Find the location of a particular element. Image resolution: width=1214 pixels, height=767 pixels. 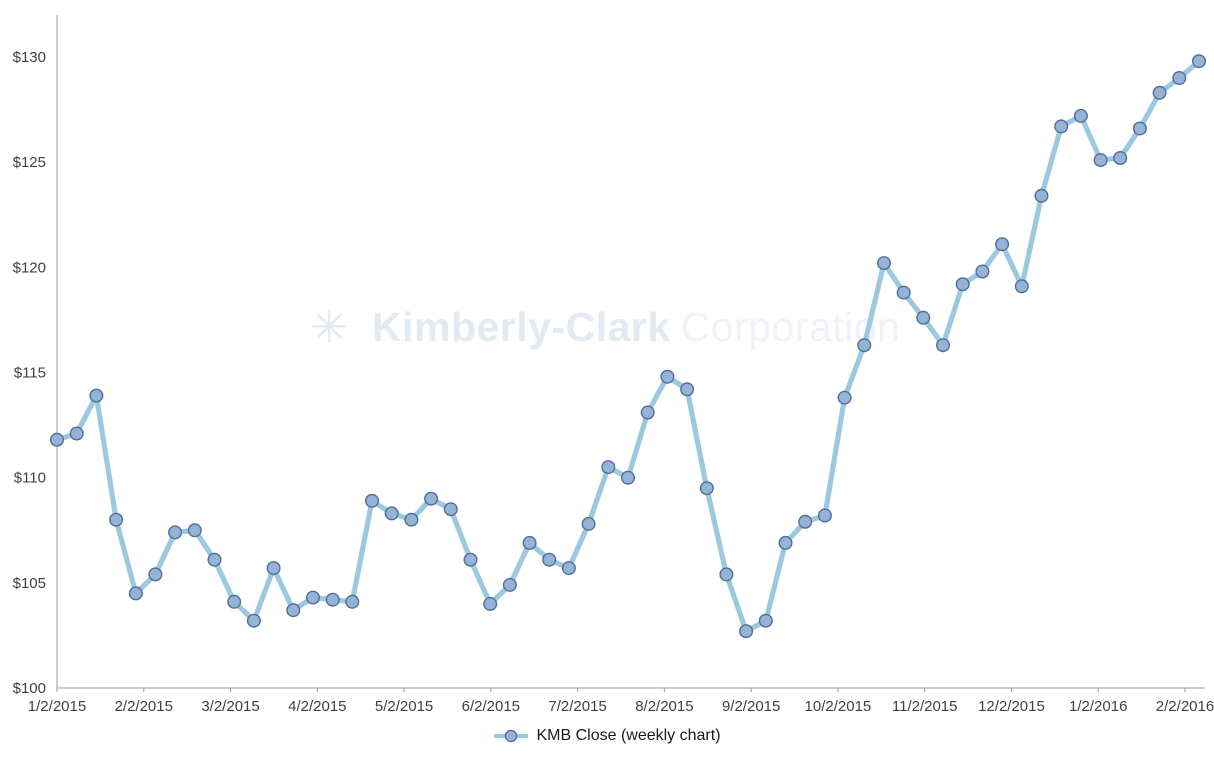

x-tick-label: 12/2/2015 is located at coordinates (1011, 706).